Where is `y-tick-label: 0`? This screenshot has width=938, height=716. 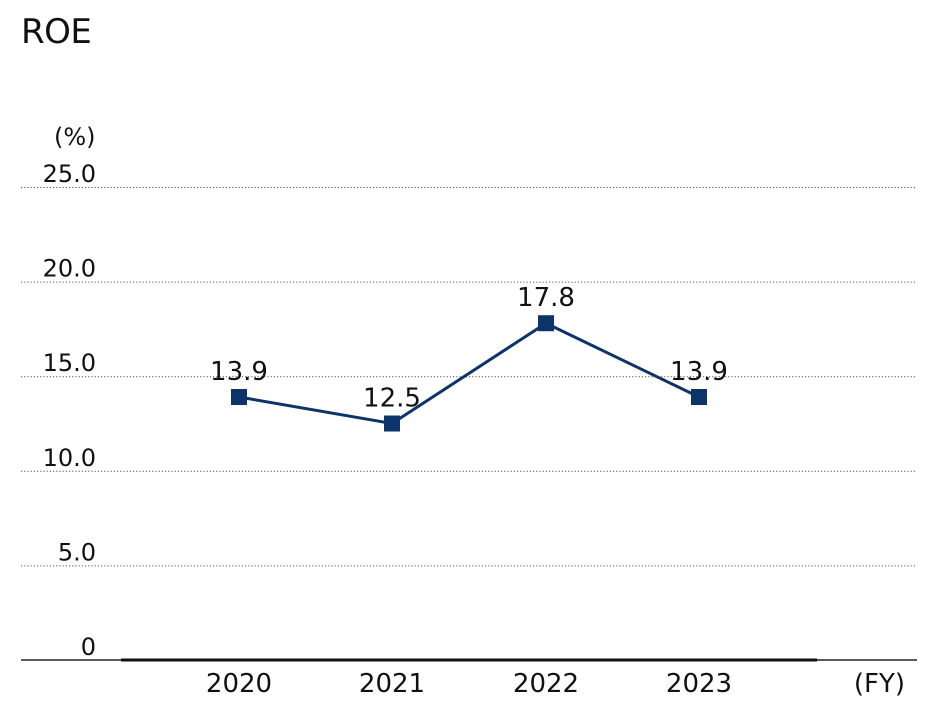 y-tick-label: 0 is located at coordinates (88, 647).